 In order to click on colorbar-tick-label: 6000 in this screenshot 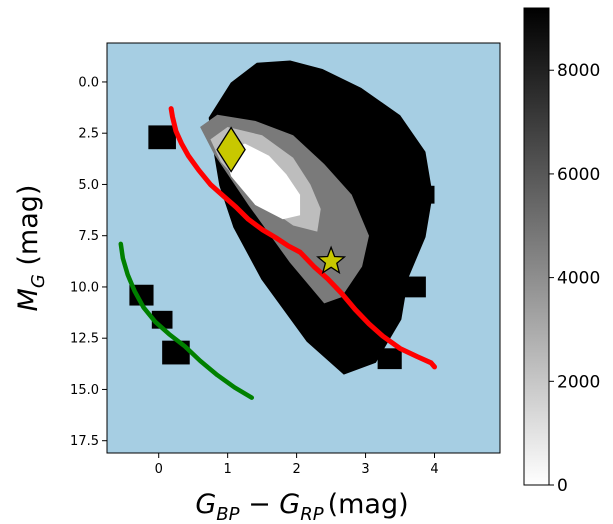, I will do `click(578, 175)`.